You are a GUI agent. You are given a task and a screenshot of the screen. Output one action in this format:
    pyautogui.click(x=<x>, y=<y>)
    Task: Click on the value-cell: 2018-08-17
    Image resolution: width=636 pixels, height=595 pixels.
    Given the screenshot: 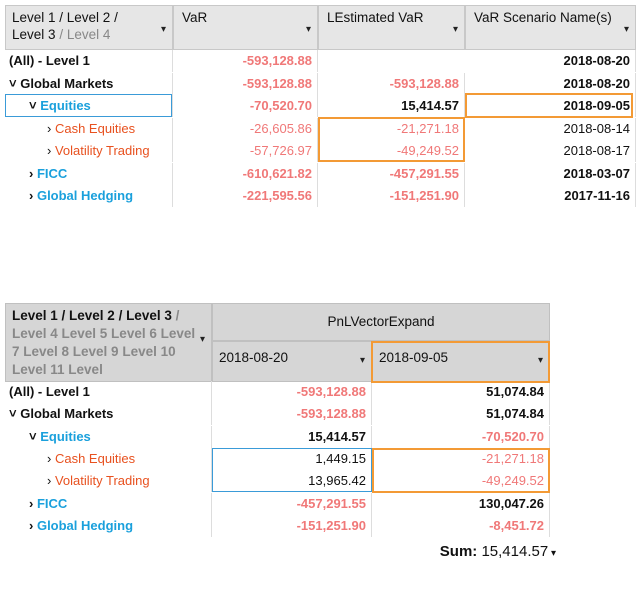 What is the action you would take?
    pyautogui.click(x=550, y=151)
    